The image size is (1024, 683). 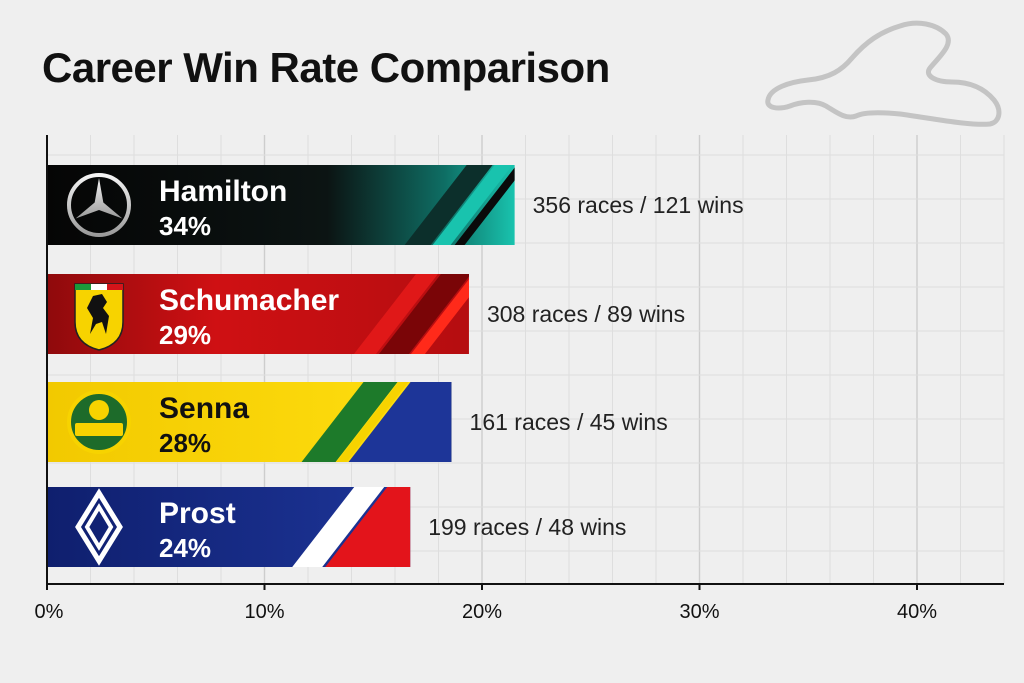 I want to click on bar-name-label: Prost, so click(x=197, y=513).